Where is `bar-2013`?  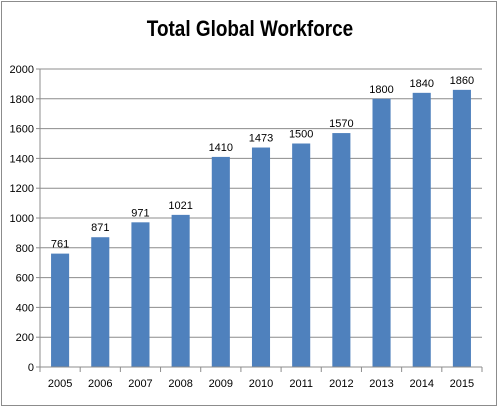
bar-2013 is located at coordinates (381, 233).